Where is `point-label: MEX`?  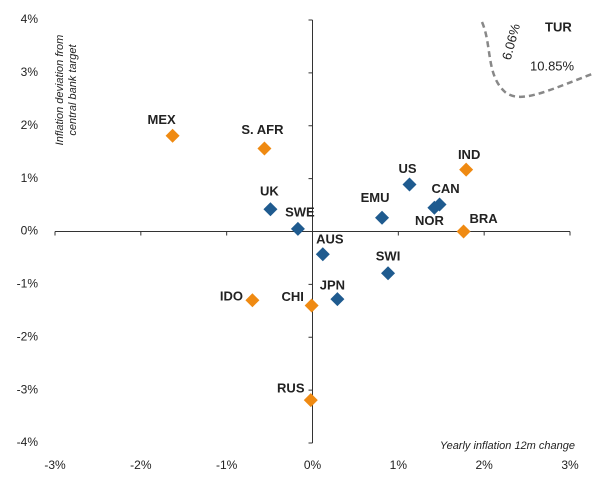 point-label: MEX is located at coordinates (162, 119).